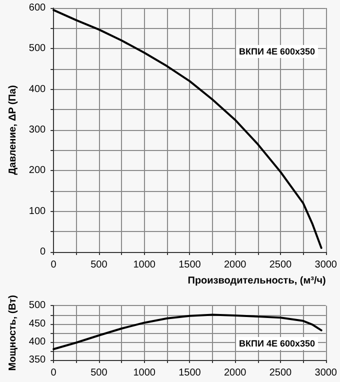 The width and height of the screenshot is (340, 382). What do you see at coordinates (37, 8) in the screenshot?
I see `y-tick-label: 600` at bounding box center [37, 8].